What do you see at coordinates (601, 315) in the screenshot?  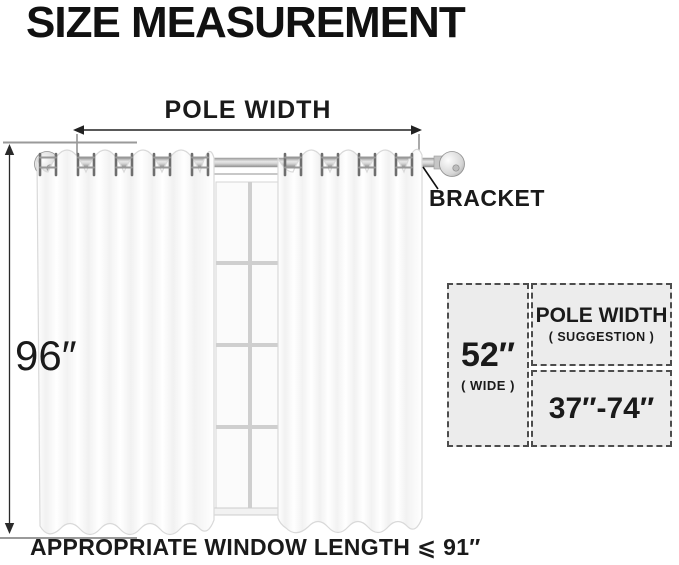 I see `pole-width-suggestion-title: POLE WIDTH` at bounding box center [601, 315].